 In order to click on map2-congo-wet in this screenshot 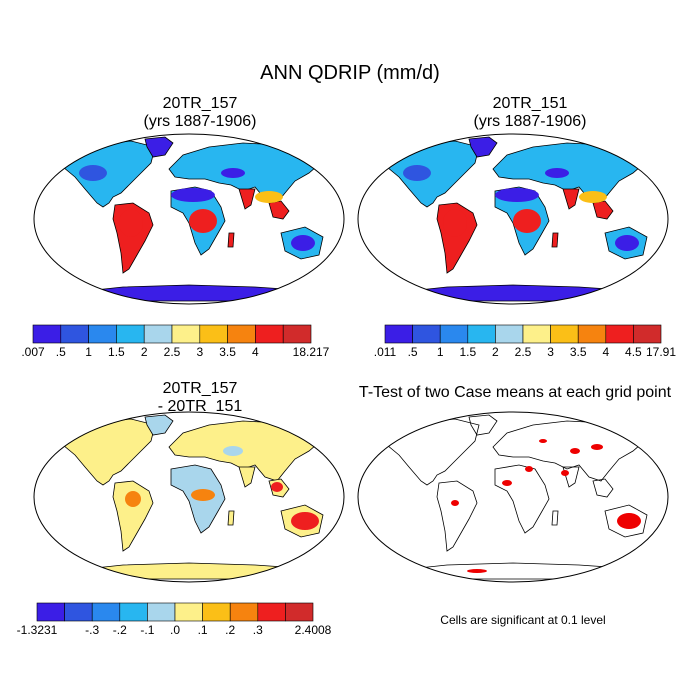, I will do `click(527, 221)`.